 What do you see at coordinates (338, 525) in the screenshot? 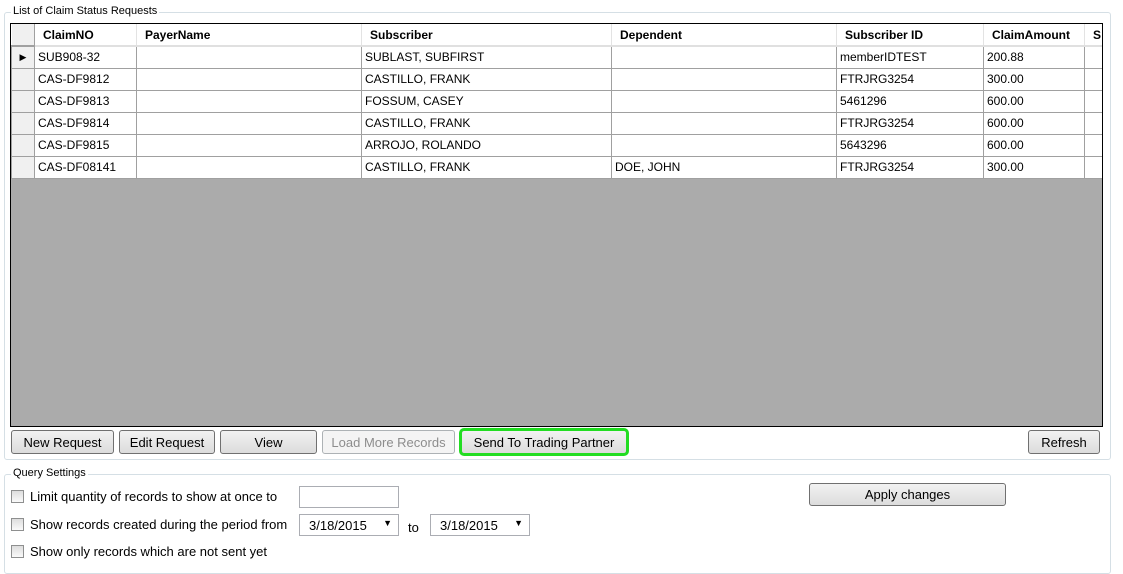
I see `from-date-value: 3/18/2015` at bounding box center [338, 525].